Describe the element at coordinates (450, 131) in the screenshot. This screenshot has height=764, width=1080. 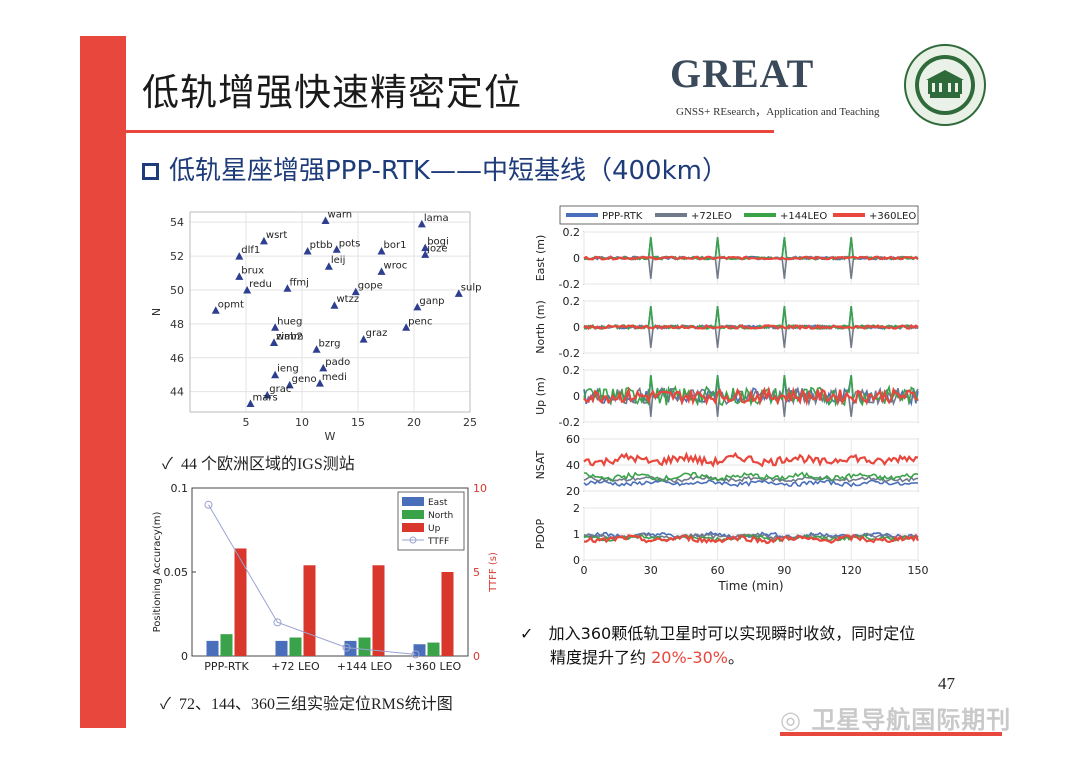
I see `title-underline` at that location.